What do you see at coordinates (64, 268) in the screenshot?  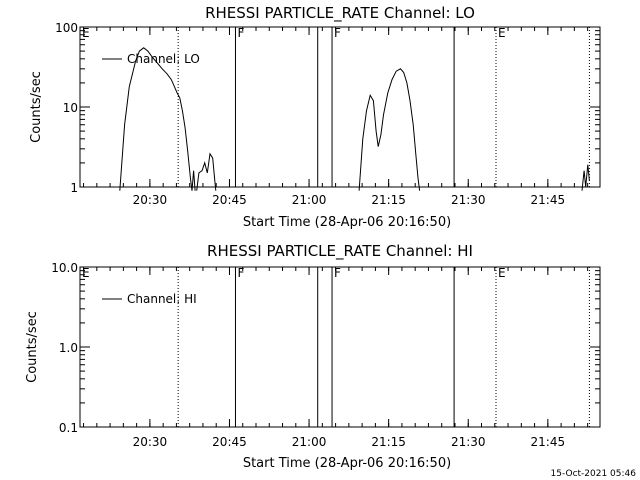 I see `y-tick-label: 10.0` at bounding box center [64, 268].